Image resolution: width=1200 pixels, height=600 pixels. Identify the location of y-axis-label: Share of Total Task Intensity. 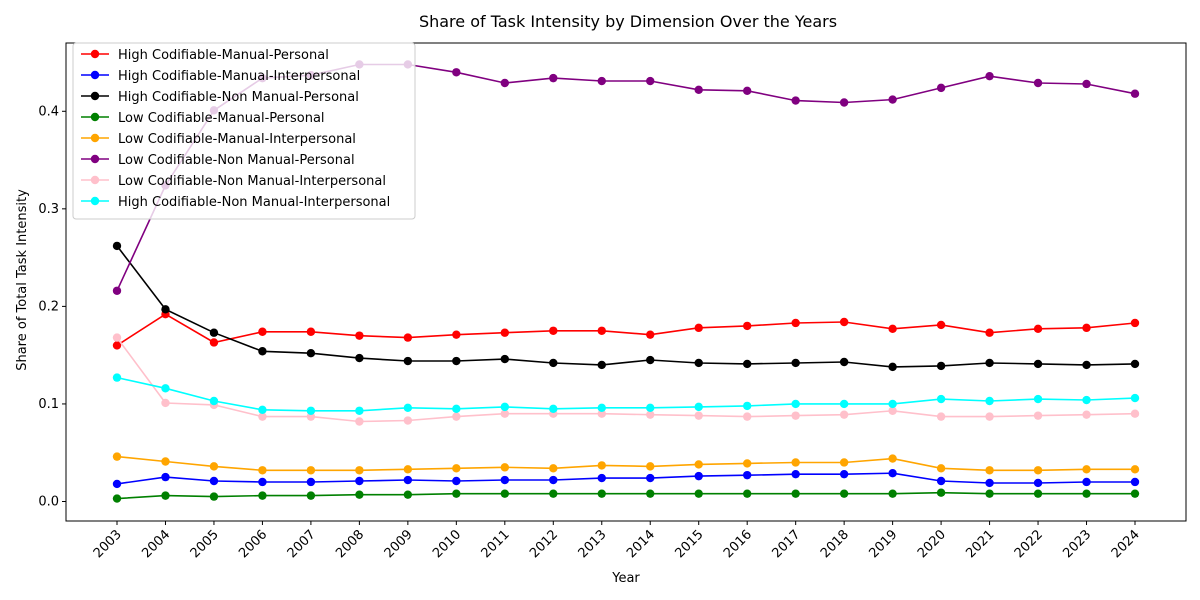
(22, 280).